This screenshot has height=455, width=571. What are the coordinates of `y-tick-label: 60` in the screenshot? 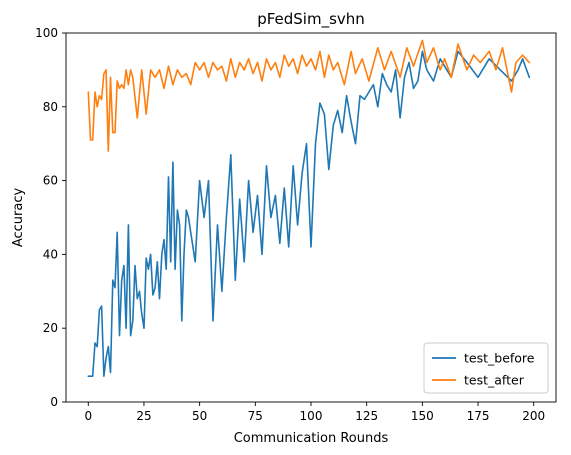 It's located at (50, 181).